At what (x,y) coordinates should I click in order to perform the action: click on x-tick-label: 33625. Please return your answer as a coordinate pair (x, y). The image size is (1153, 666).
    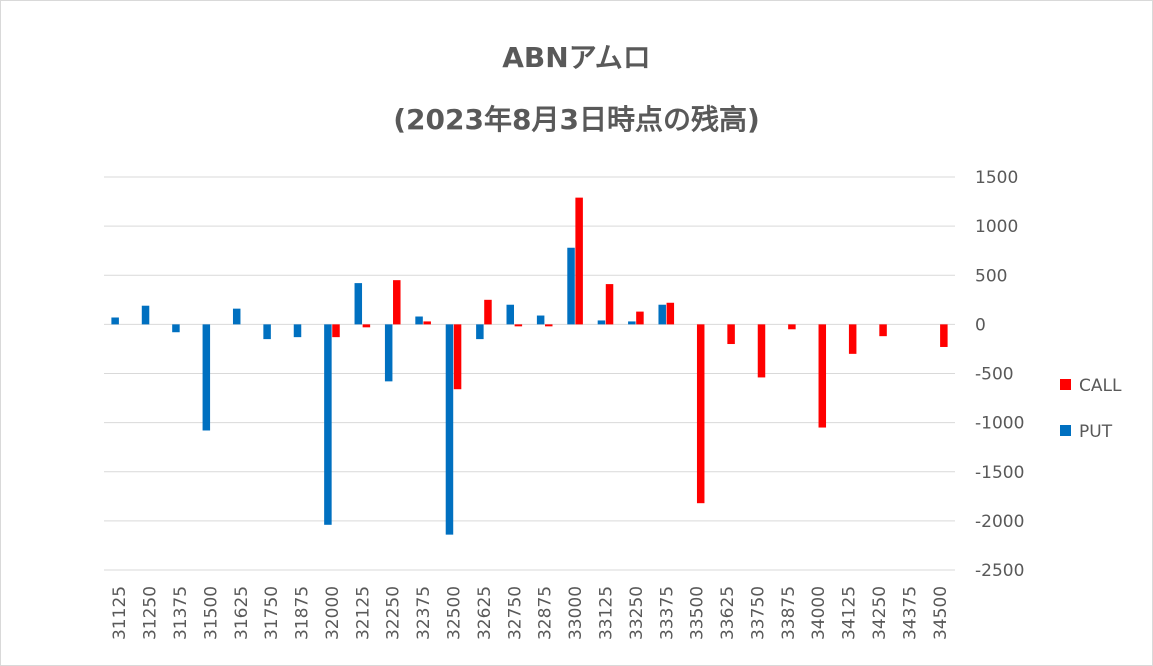
    Looking at the image, I should click on (728, 613).